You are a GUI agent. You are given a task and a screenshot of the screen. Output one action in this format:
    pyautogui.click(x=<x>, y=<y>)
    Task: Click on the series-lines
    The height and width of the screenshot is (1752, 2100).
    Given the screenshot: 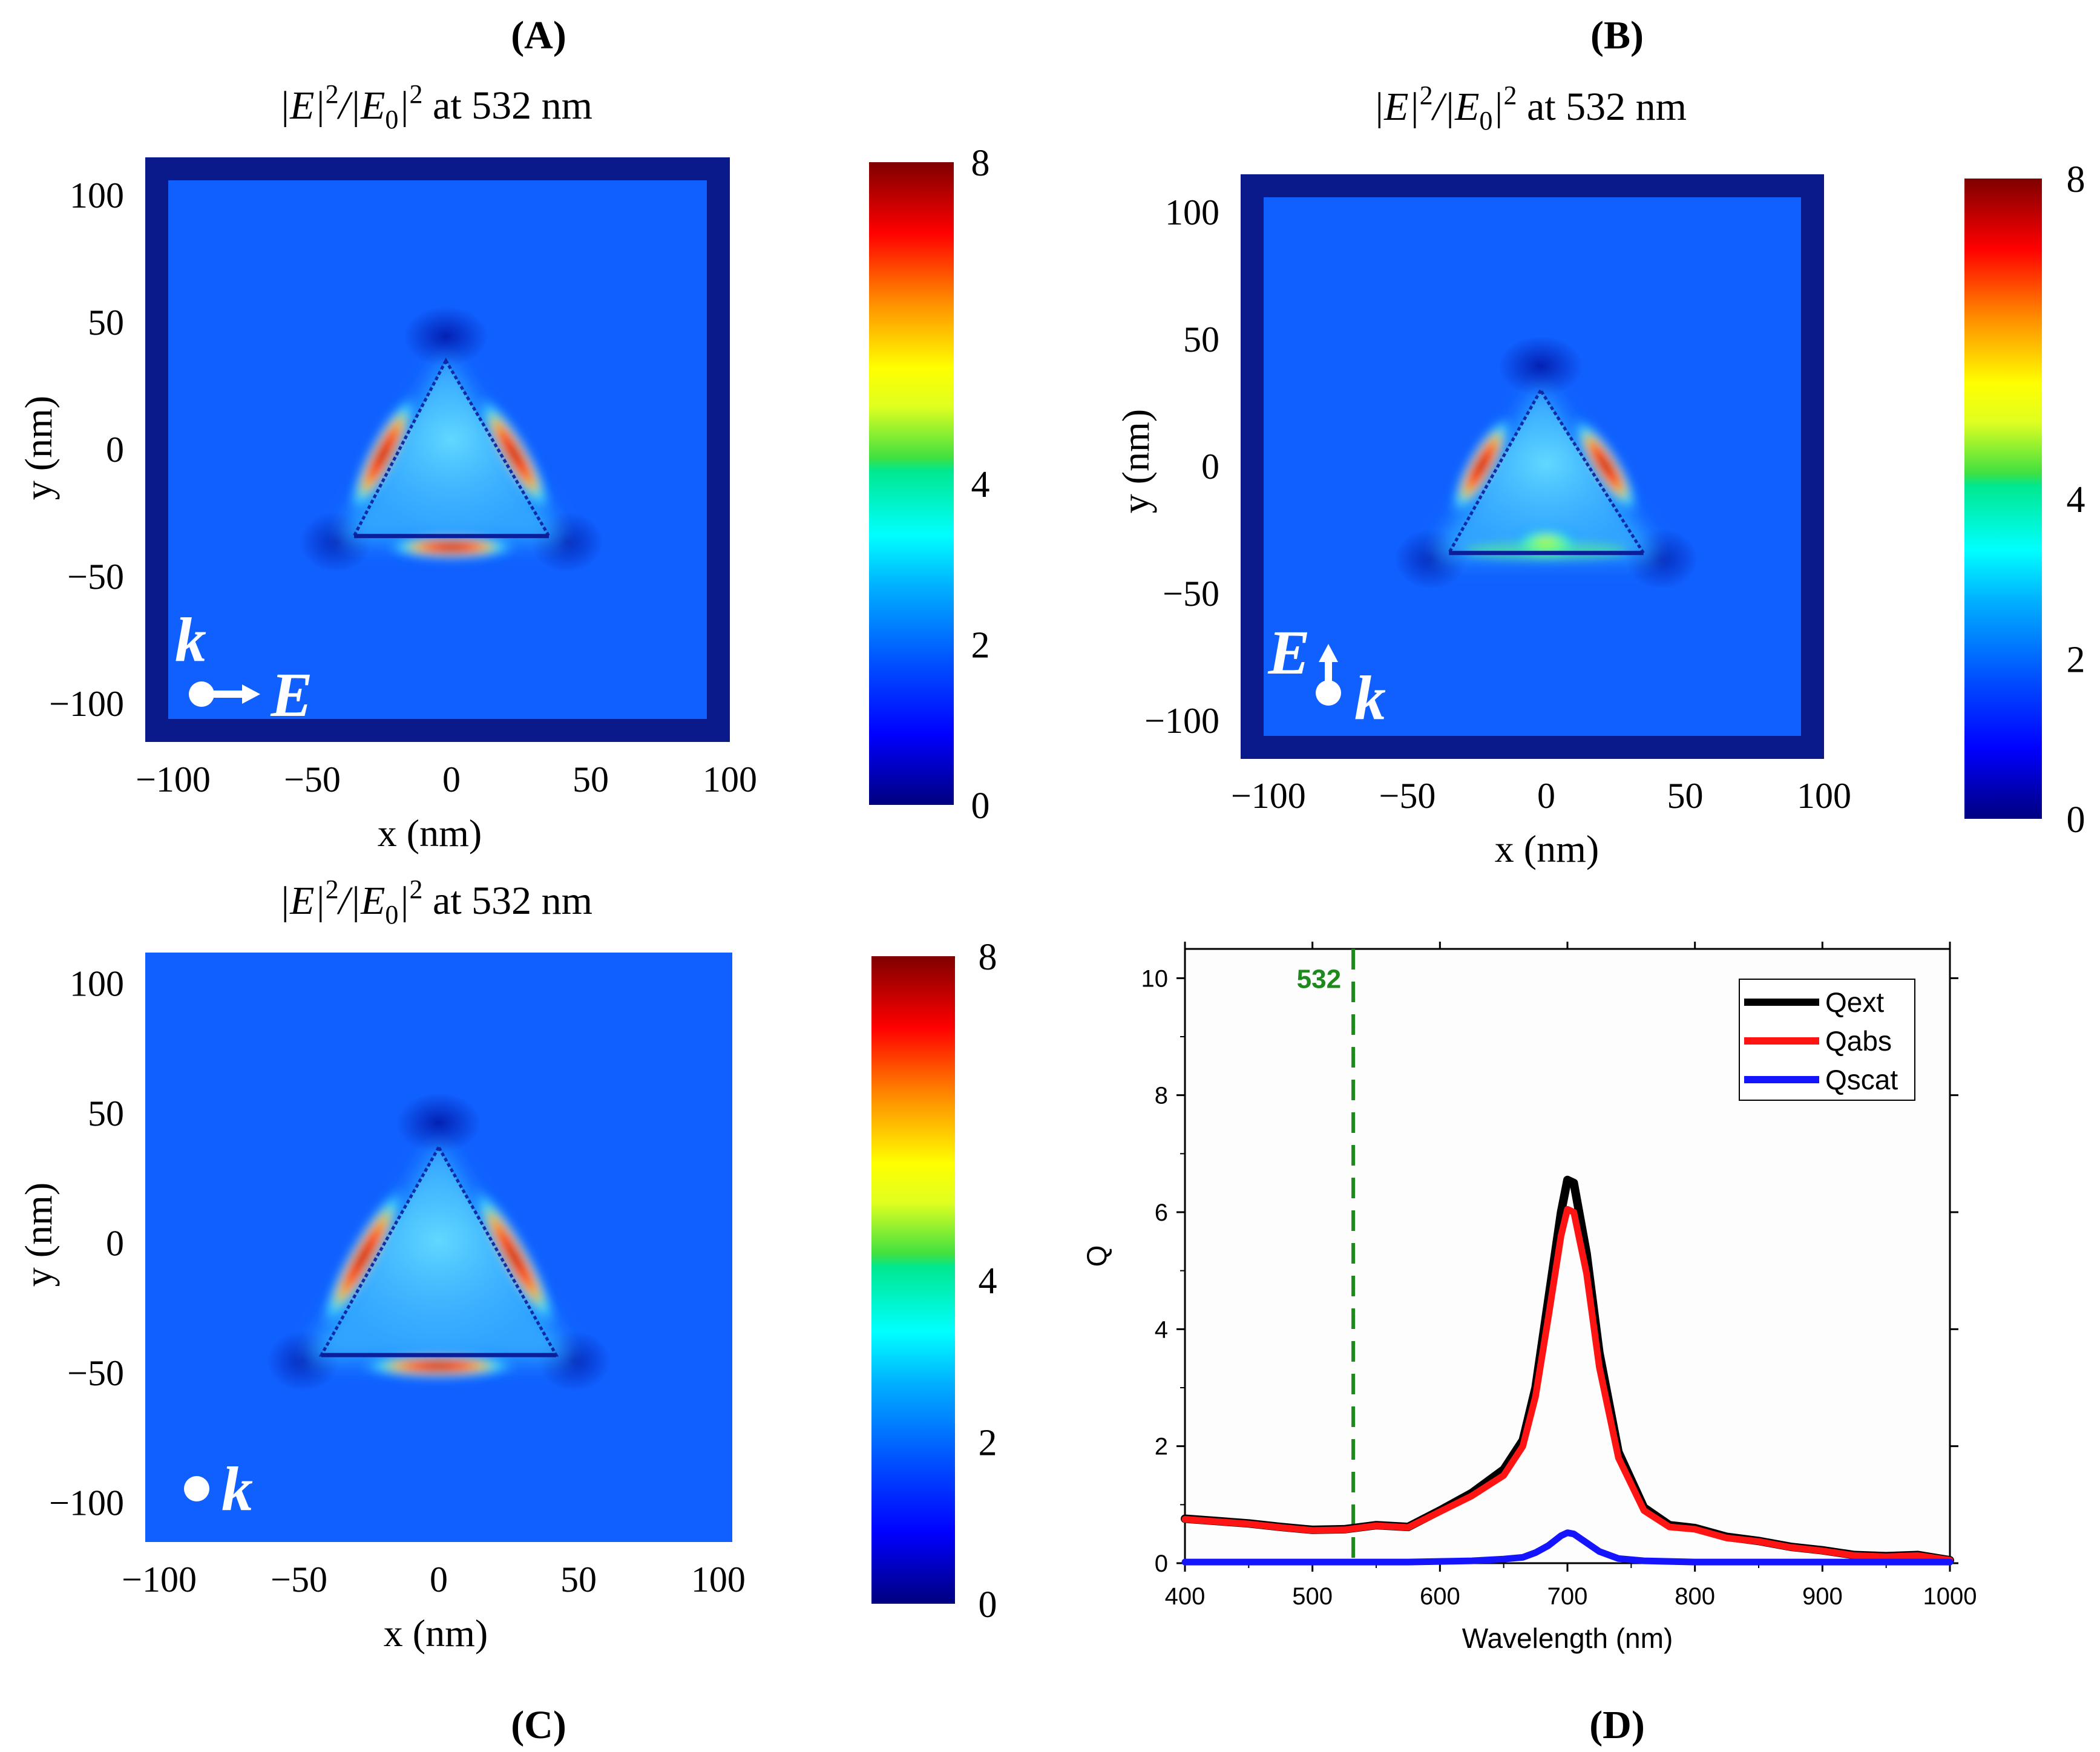 What is the action you would take?
    pyautogui.click(x=1567, y=1371)
    